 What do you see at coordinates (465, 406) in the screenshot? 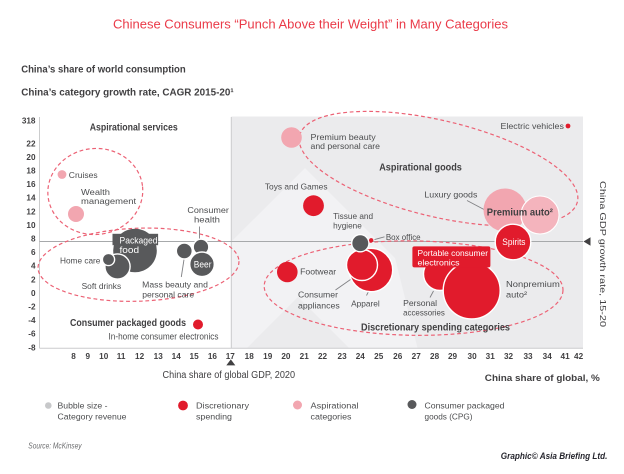
I see `svg-text: Consumer packaged` at bounding box center [465, 406].